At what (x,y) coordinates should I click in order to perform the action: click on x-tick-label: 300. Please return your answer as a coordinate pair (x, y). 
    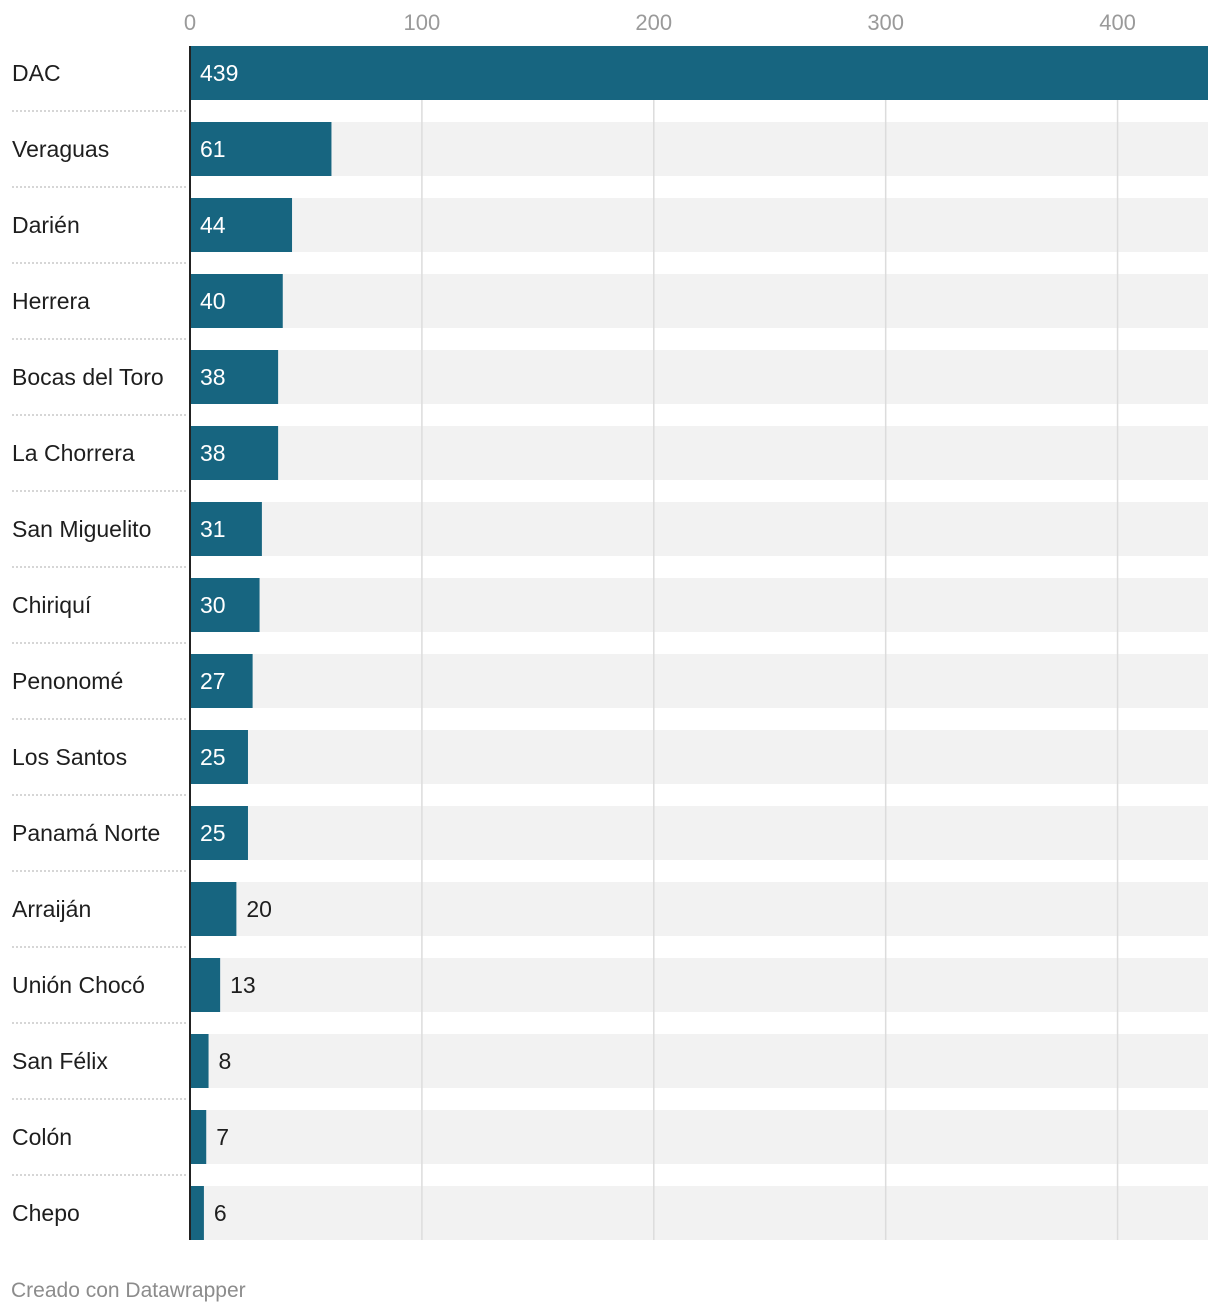
    Looking at the image, I should click on (885, 22).